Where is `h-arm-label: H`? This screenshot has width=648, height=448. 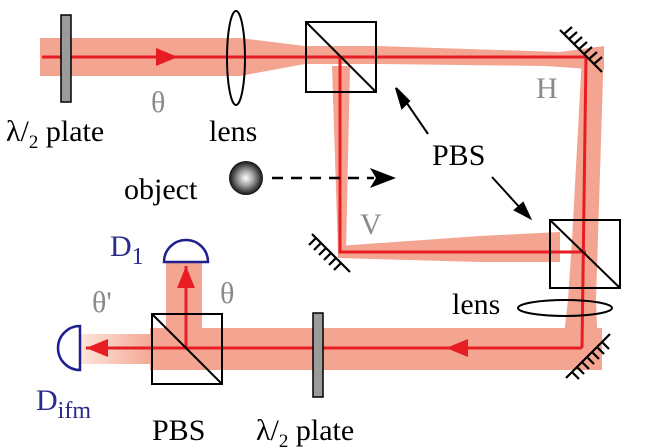
h-arm-label: H is located at coordinates (547, 88).